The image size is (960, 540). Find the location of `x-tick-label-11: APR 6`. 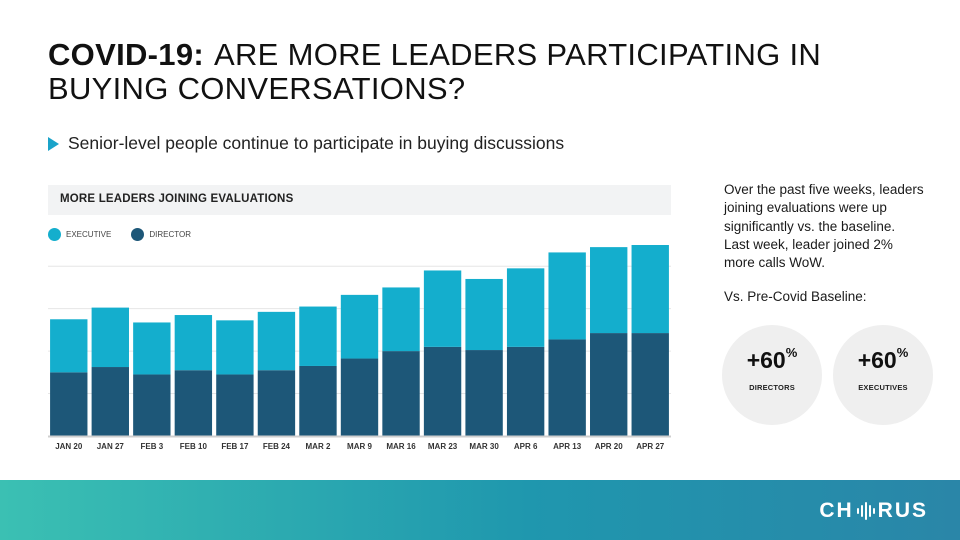

x-tick-label-11: APR 6 is located at coordinates (526, 446).